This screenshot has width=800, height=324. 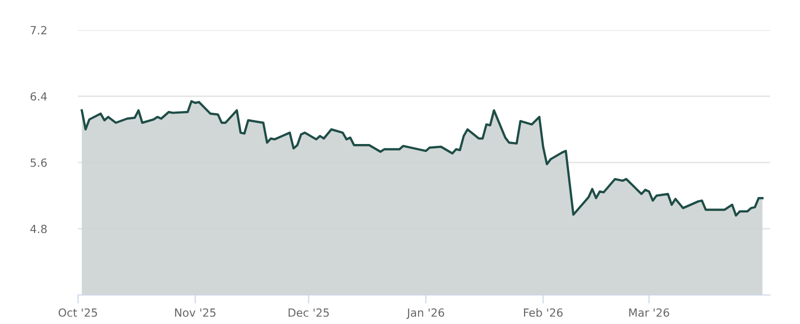 I want to click on y-tick-label: 5.6, so click(x=38, y=162).